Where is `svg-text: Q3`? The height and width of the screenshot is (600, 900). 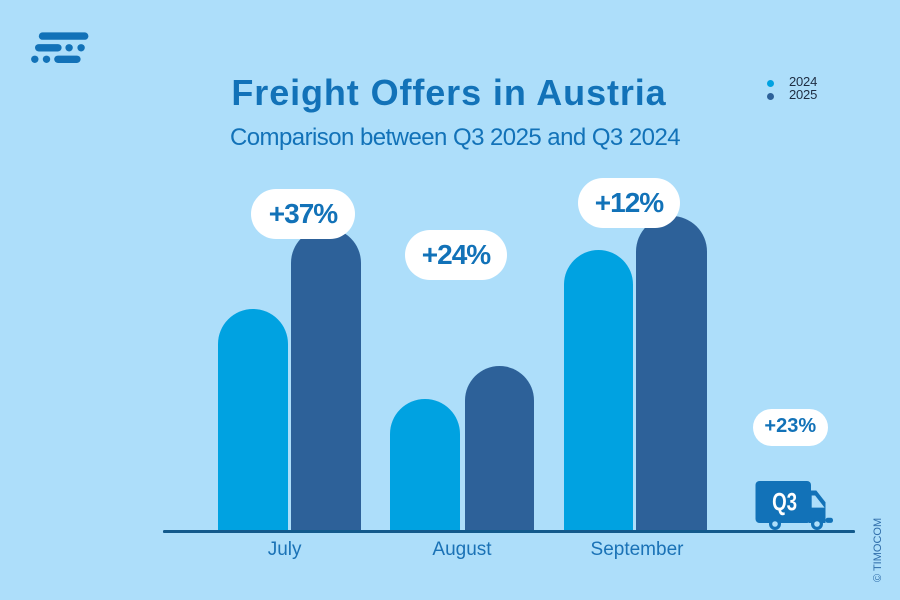 svg-text: Q3 is located at coordinates (784, 503).